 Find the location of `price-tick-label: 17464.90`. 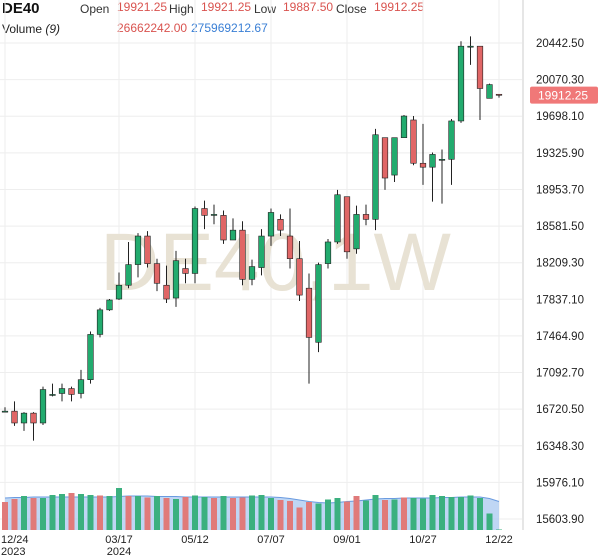

price-tick-label: 17464.90 is located at coordinates (560, 337).